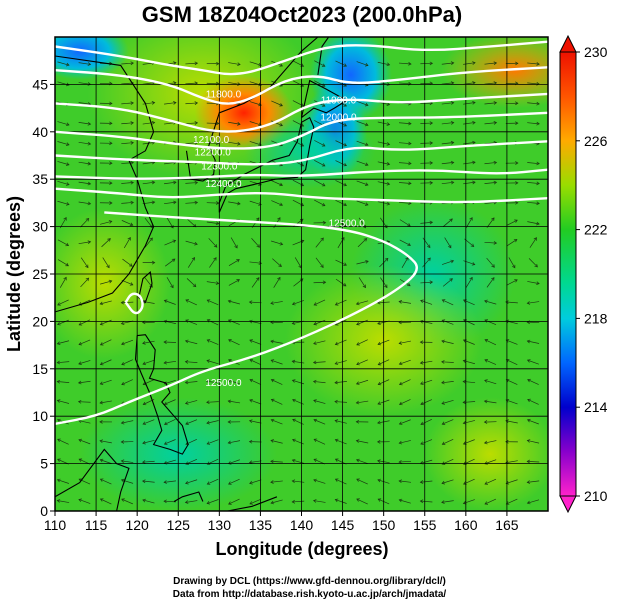 Image resolution: width=619 pixels, height=605 pixels. I want to click on x-tick-label: 150, so click(384, 525).